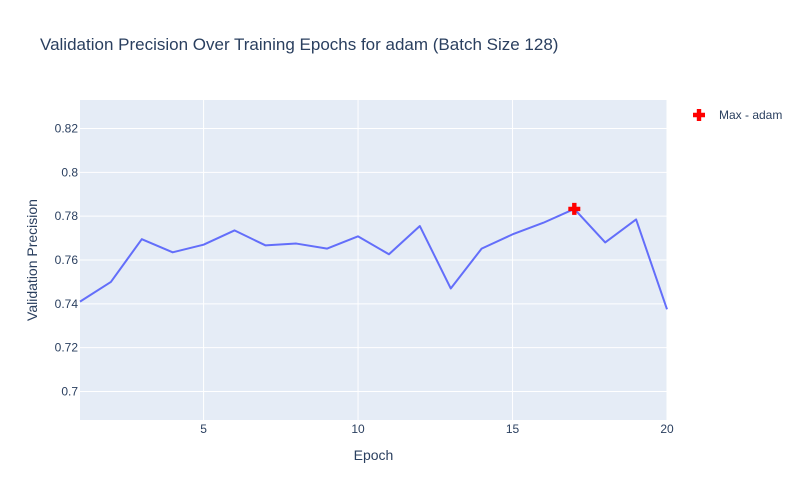 This screenshot has width=800, height=500. I want to click on y-tick-label: 0.82, so click(67, 128).